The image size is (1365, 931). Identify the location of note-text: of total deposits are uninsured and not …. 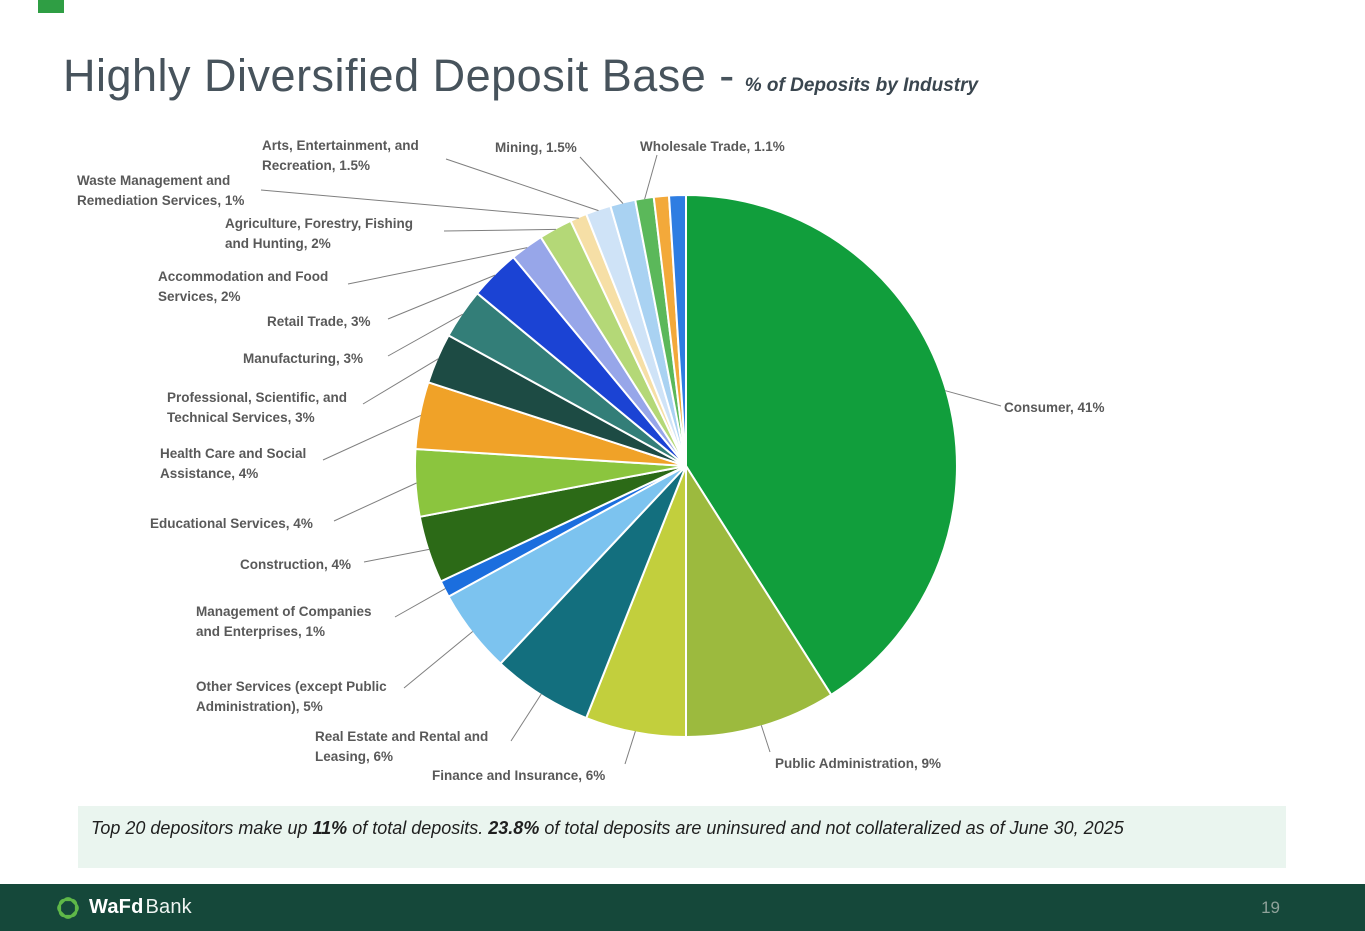
(831, 828).